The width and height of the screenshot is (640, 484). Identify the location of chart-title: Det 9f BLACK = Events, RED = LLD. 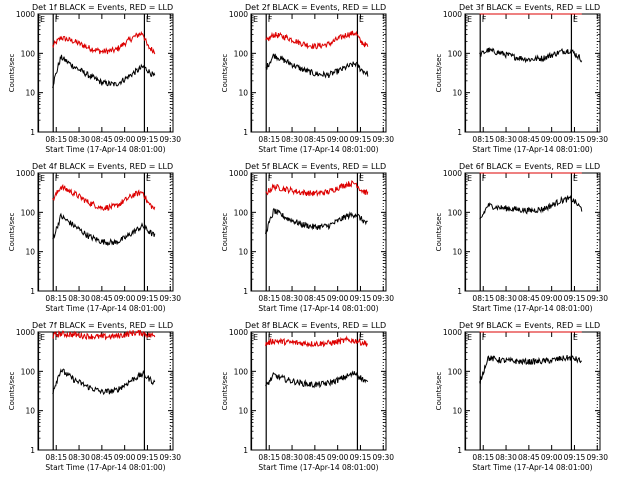
(529, 325).